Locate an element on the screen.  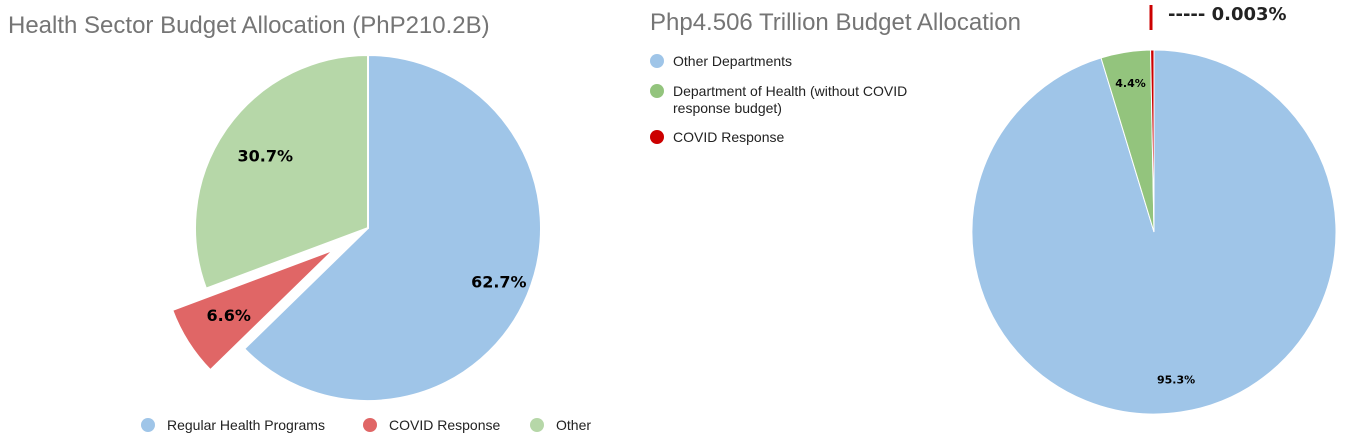
slice-label-regular-health-programs: 62.7% is located at coordinates (499, 282).